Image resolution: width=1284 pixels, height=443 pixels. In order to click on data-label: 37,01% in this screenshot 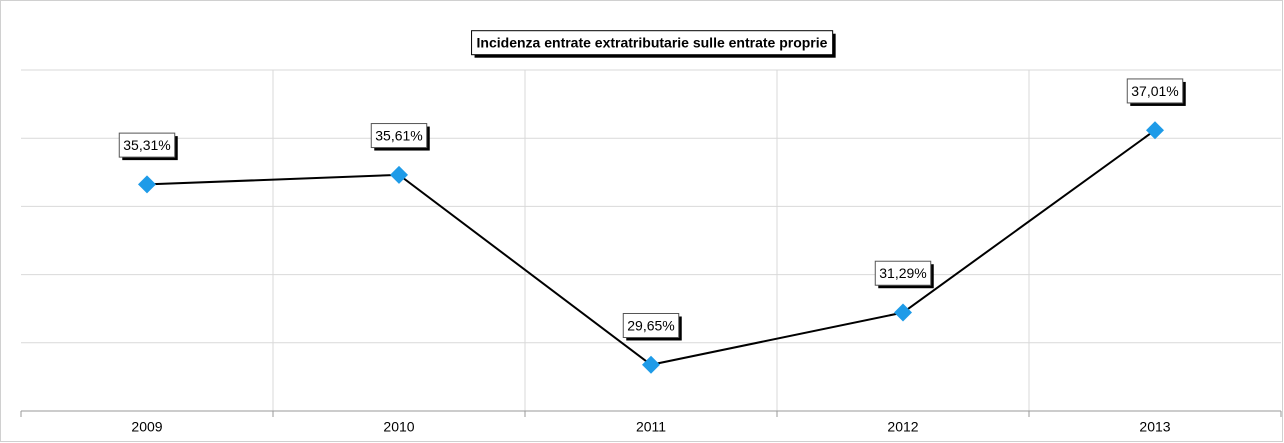, I will do `click(1154, 91)`.